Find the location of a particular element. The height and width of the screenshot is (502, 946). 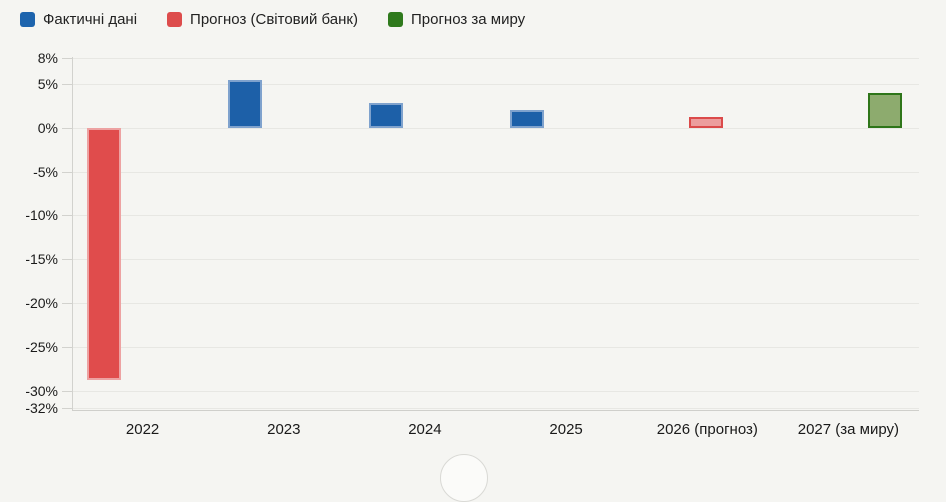

legend-label-actual-data: Фактичні дані is located at coordinates (90, 19).